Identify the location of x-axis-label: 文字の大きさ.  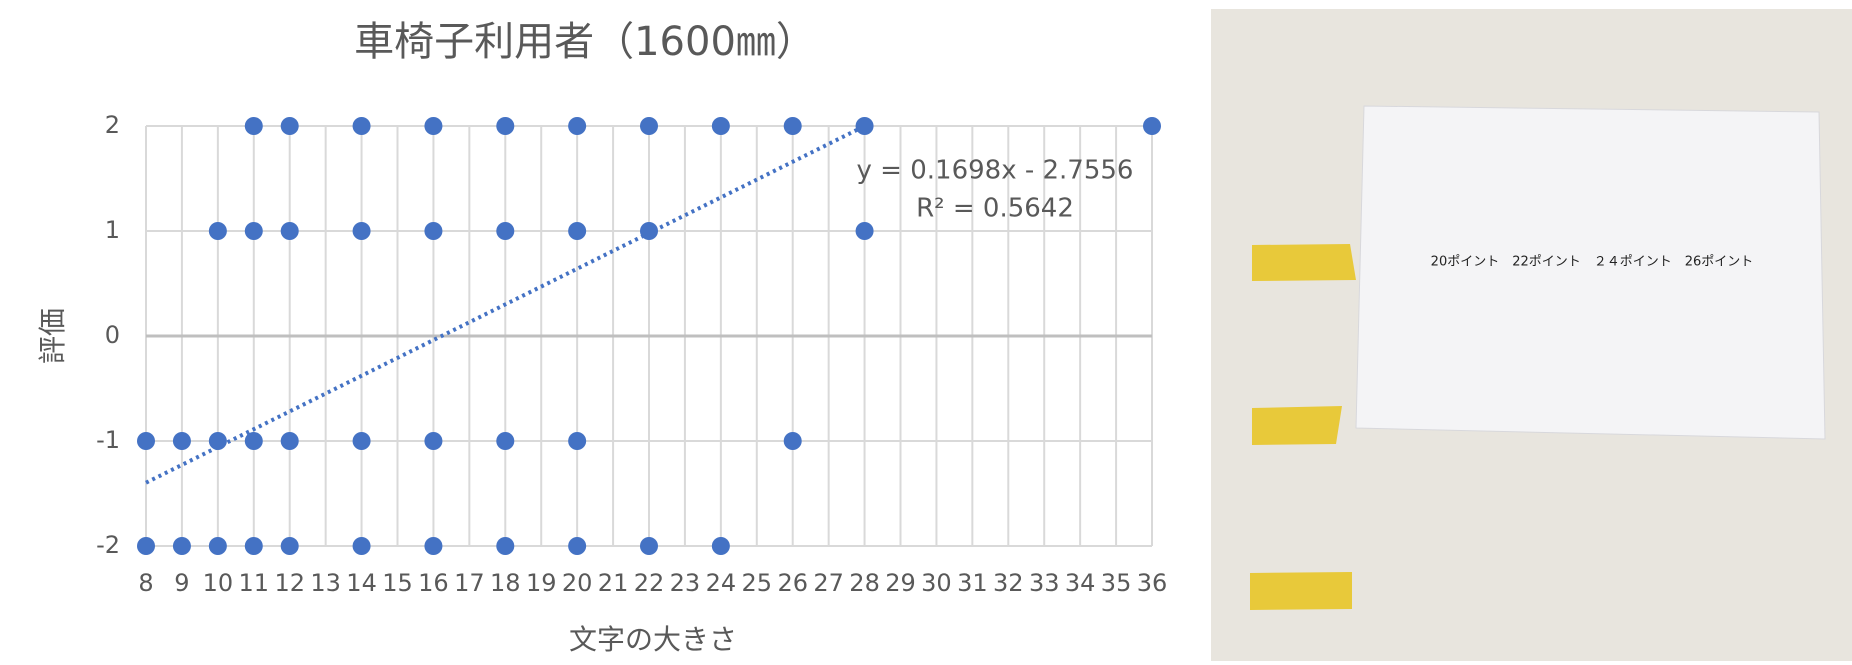
(653, 639).